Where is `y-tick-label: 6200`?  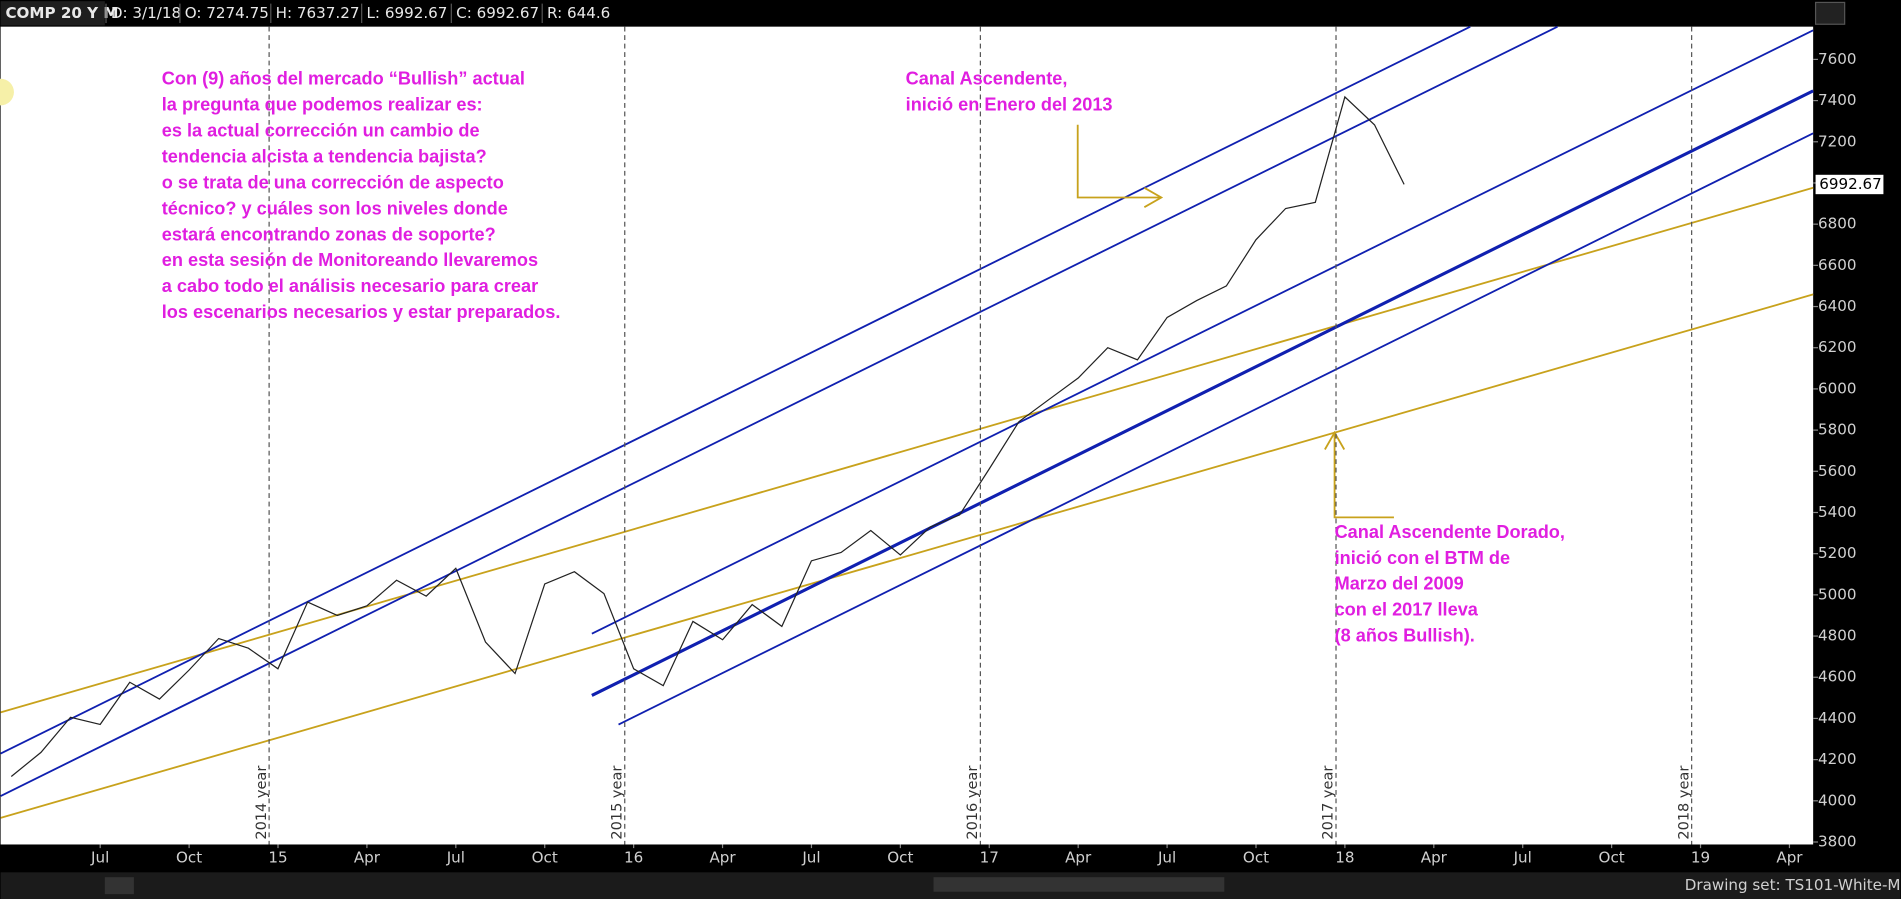
y-tick-label: 6200 is located at coordinates (1837, 347).